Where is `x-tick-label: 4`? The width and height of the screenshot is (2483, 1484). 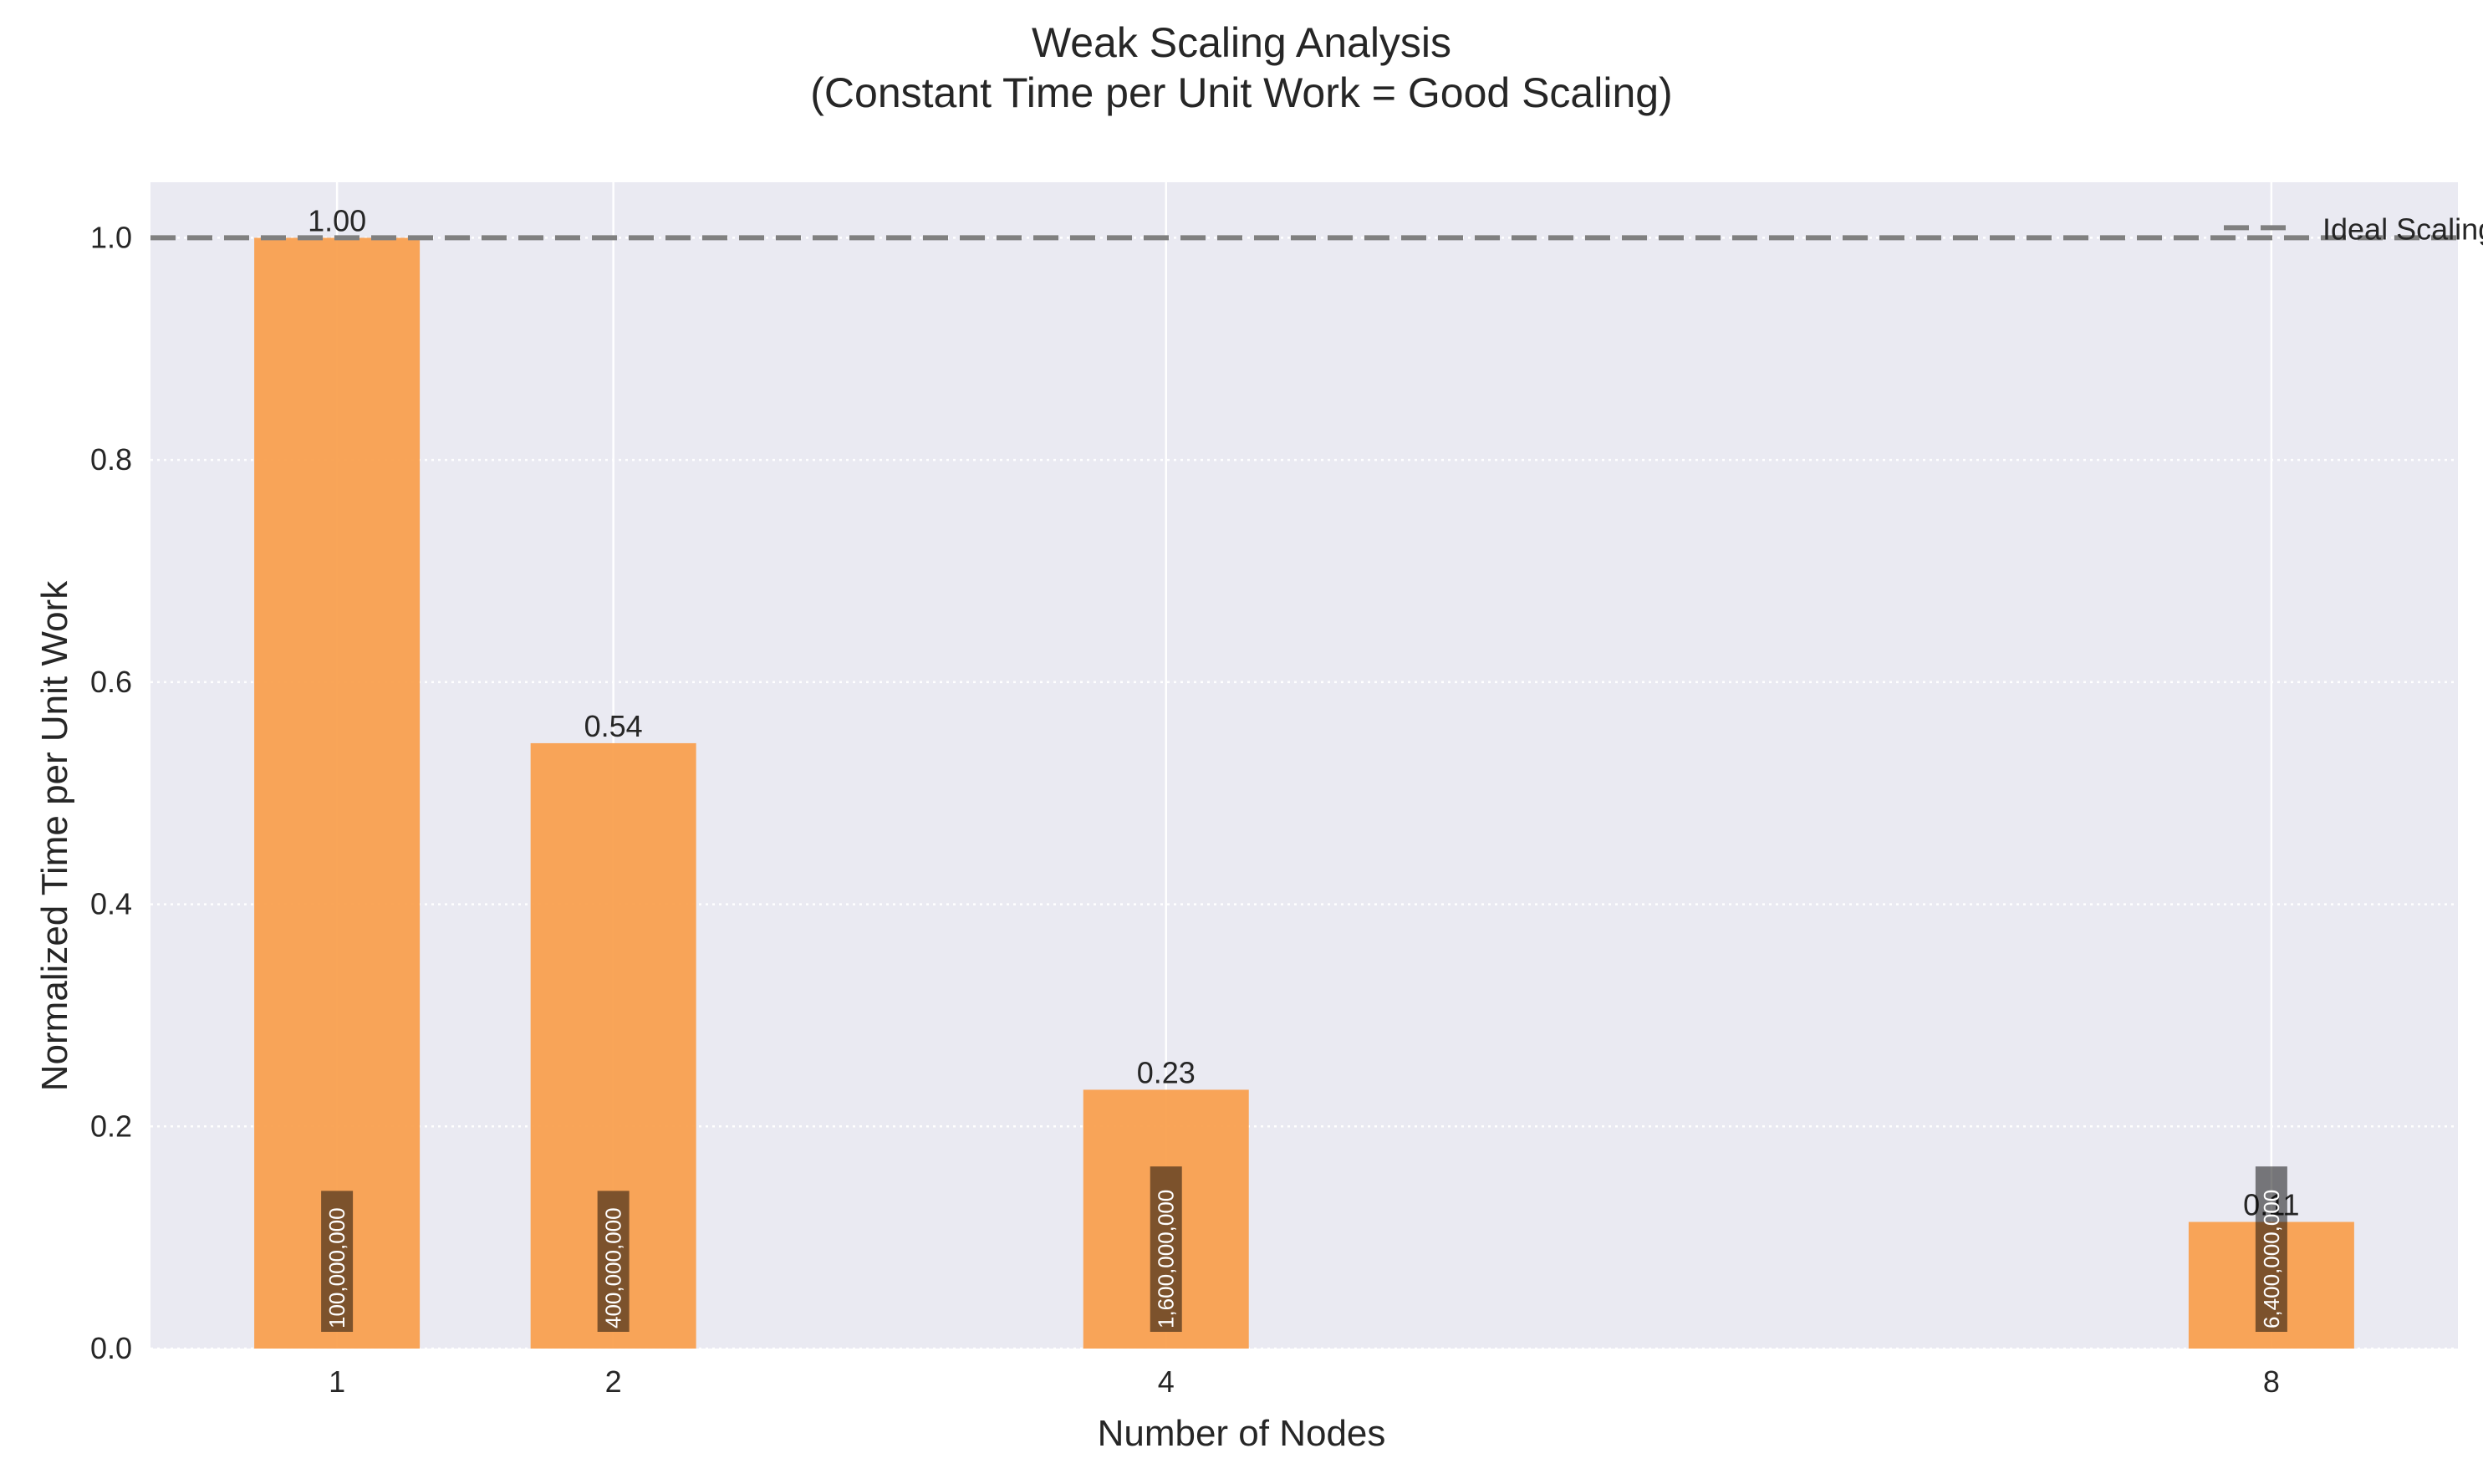 x-tick-label: 4 is located at coordinates (1166, 1381).